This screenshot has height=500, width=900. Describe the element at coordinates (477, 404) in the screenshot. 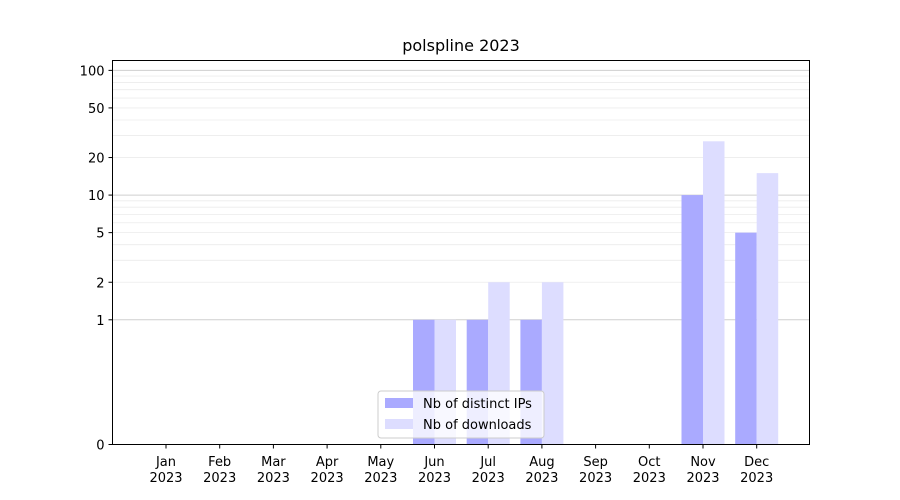

I see `legend-label: Nb of distinct IPs` at that location.